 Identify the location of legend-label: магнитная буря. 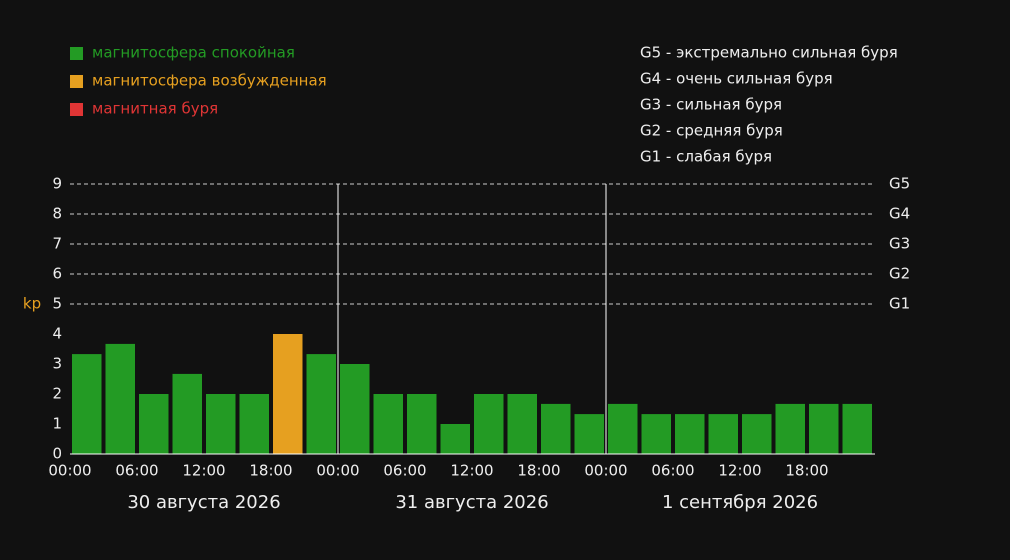
(155, 109).